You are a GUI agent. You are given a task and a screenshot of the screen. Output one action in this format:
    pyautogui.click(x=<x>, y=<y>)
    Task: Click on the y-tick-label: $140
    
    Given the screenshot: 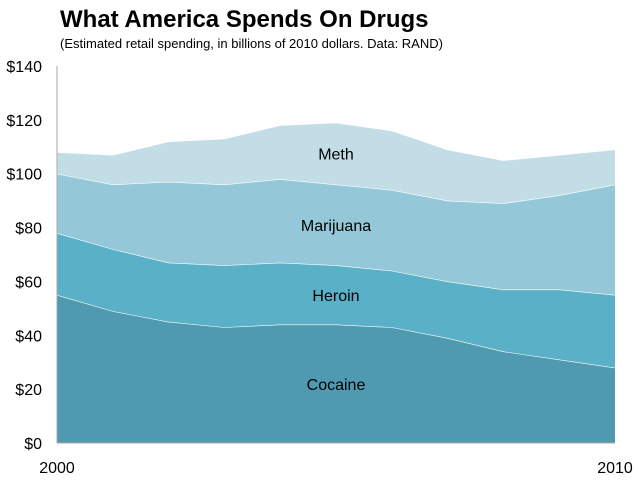 What is the action you would take?
    pyautogui.click(x=24, y=67)
    